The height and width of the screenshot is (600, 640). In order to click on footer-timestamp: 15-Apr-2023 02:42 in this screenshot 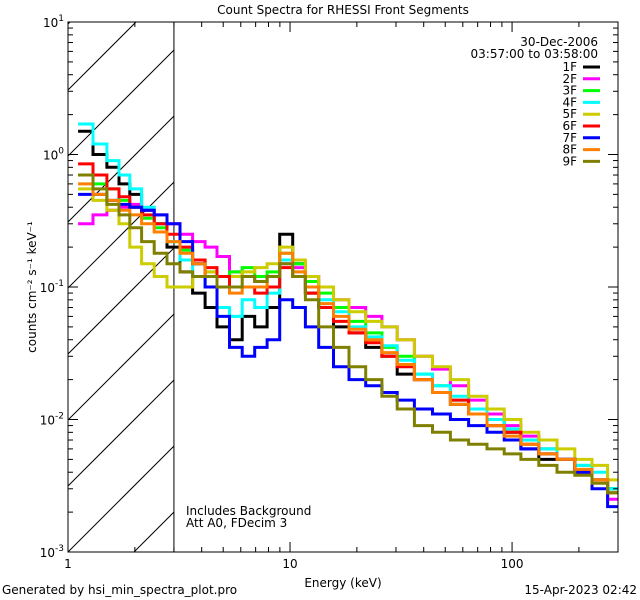, I will do `click(580, 590)`.